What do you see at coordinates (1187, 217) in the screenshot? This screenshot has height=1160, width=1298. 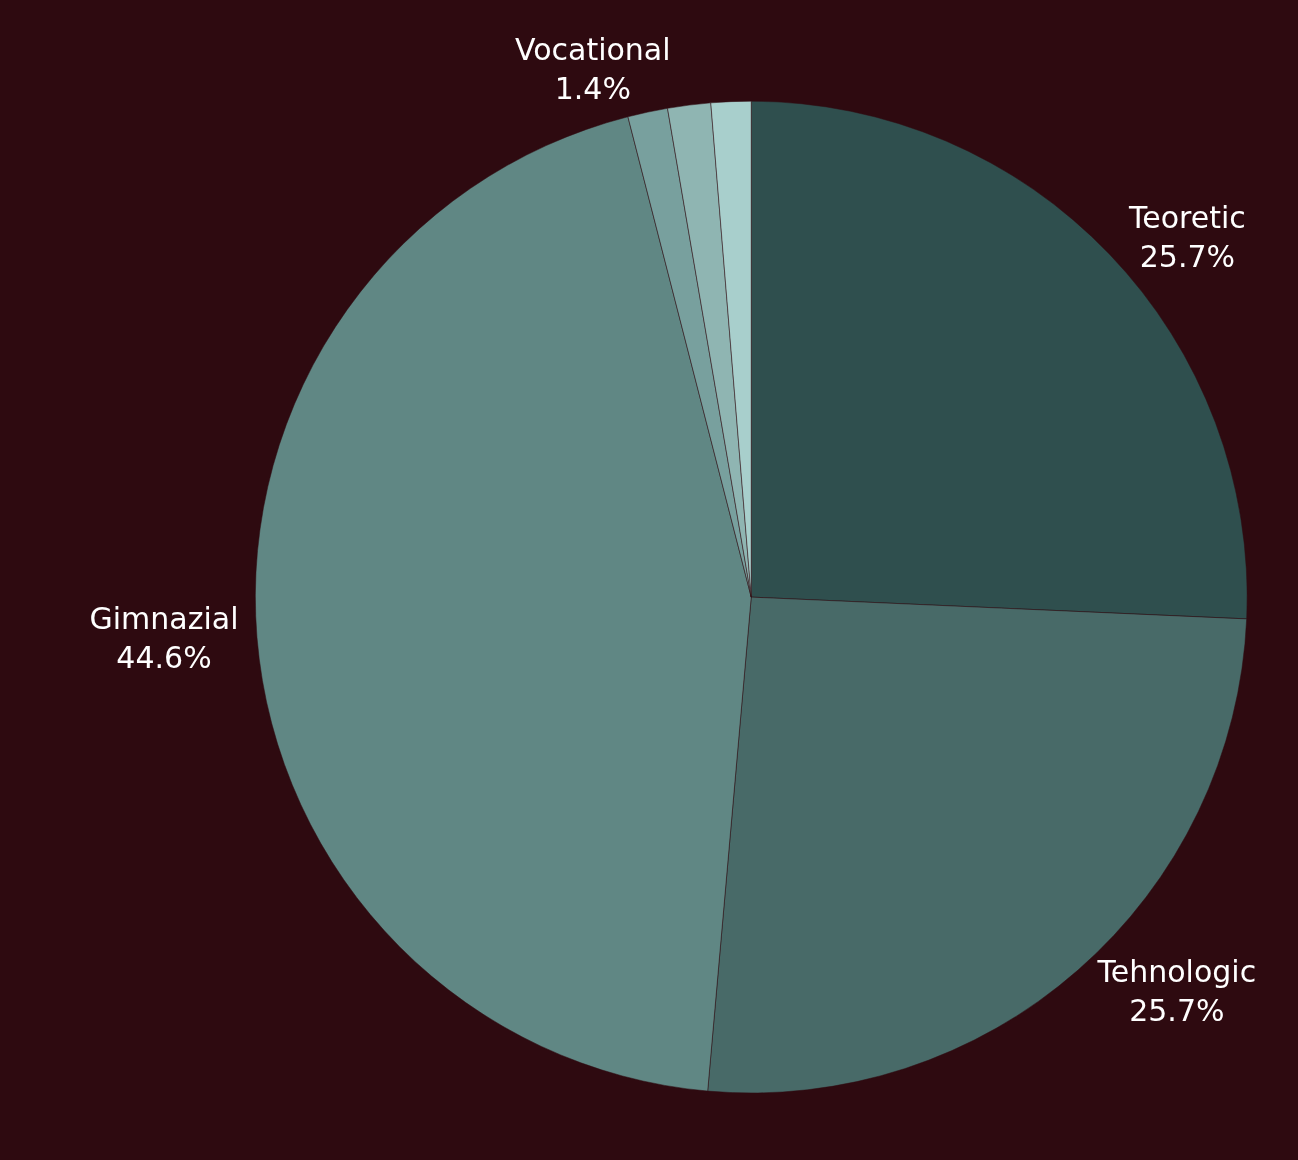 I see `slice-label: Teoretic` at bounding box center [1187, 217].